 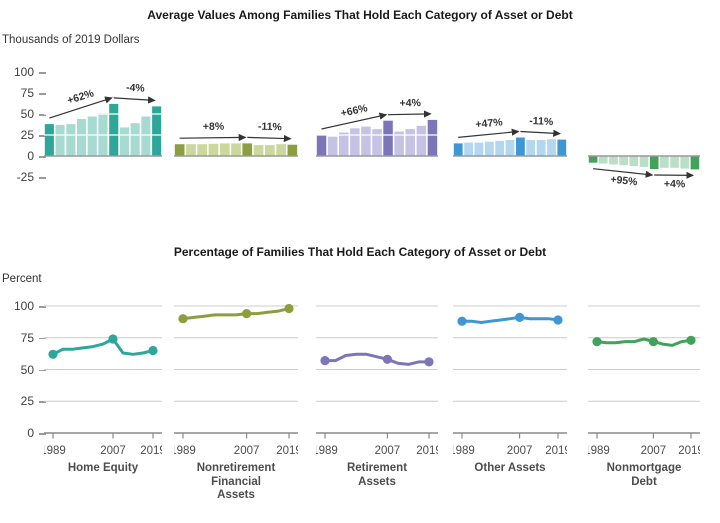 What do you see at coordinates (510, 130) in the screenshot?
I see `bar-chart-other-assets: +47% -11%` at bounding box center [510, 130].